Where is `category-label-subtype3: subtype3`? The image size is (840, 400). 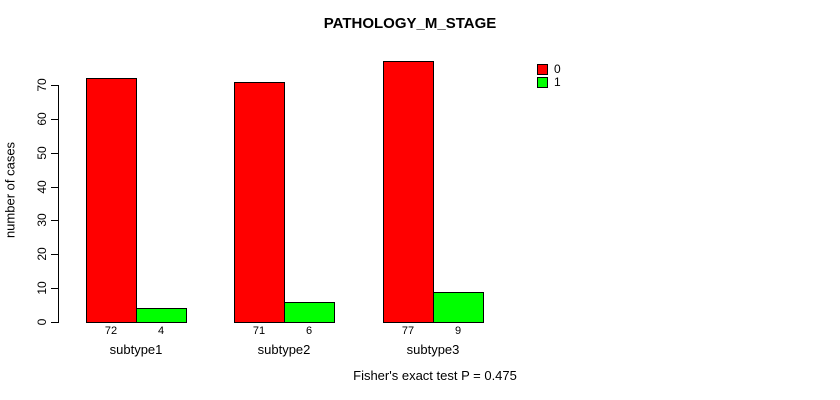 category-label-subtype3: subtype3 is located at coordinates (433, 349).